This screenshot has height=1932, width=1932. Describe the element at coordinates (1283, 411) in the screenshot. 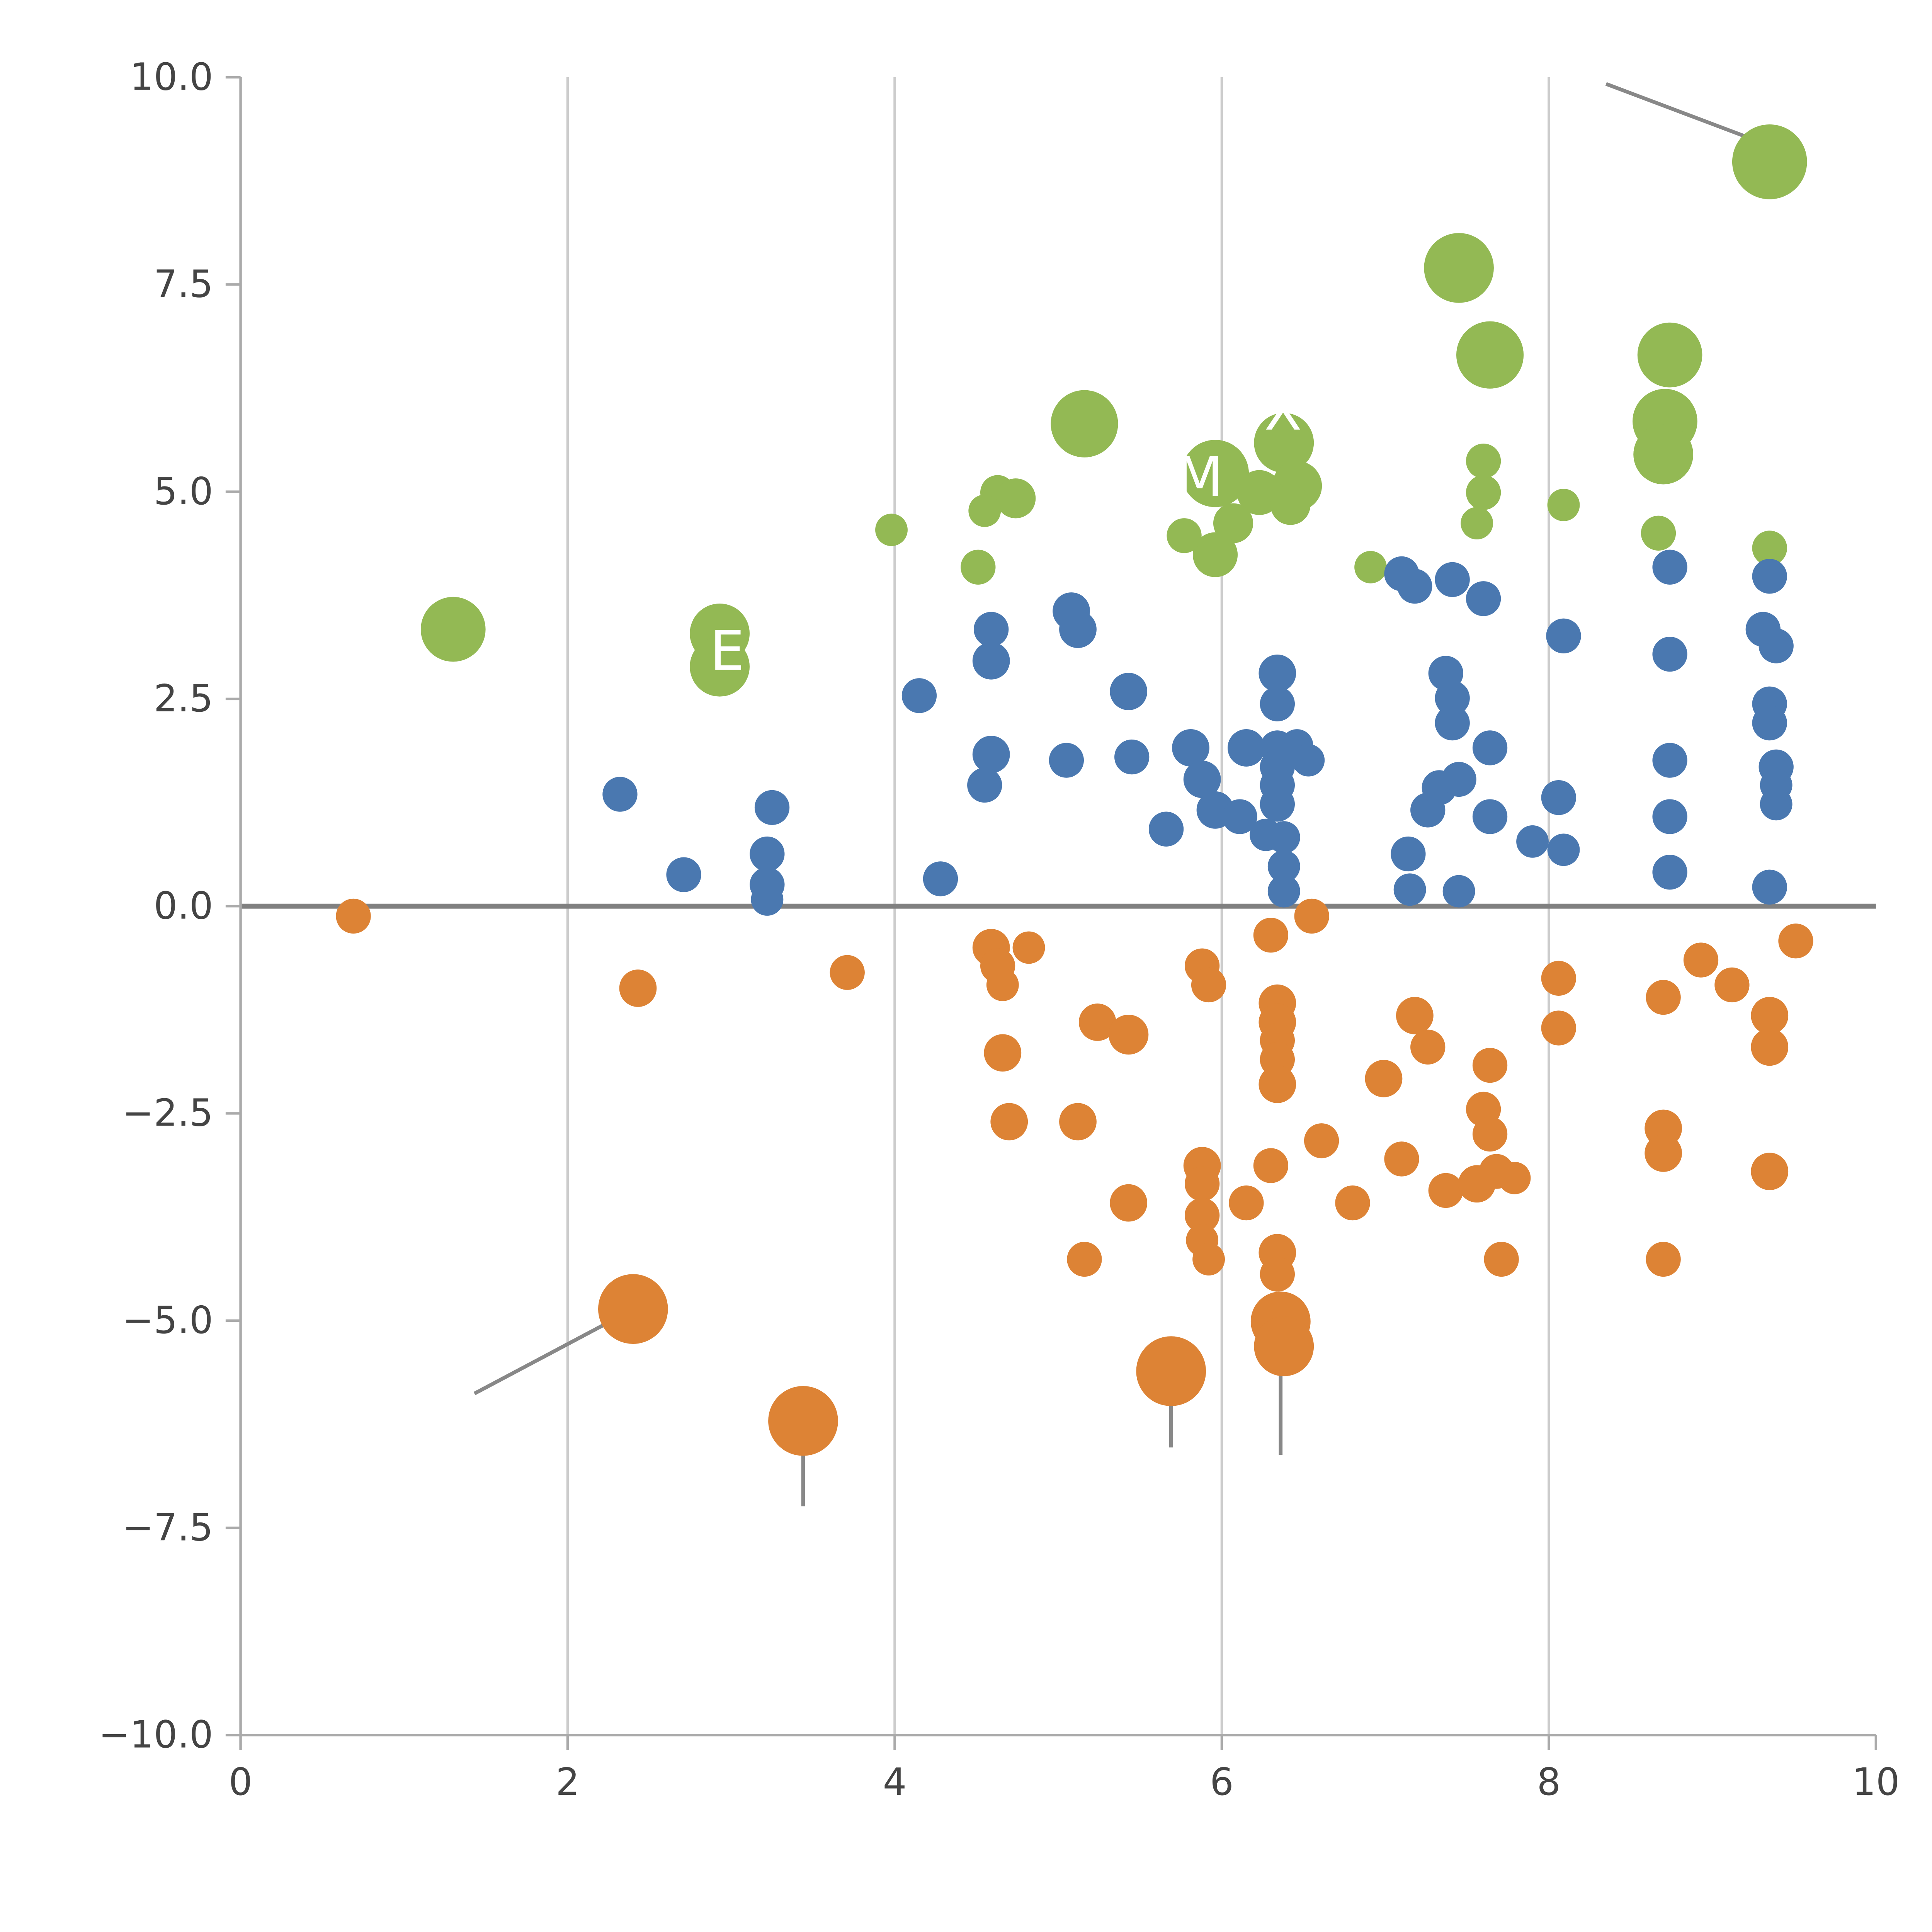

I see `annotation-label-1: X` at that location.